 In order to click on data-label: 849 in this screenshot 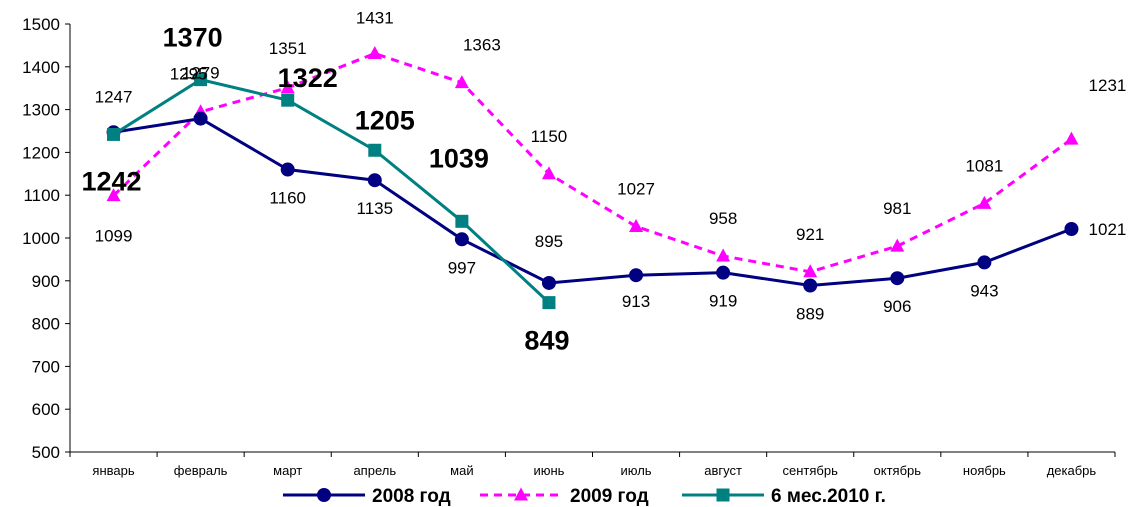, I will do `click(546, 341)`.